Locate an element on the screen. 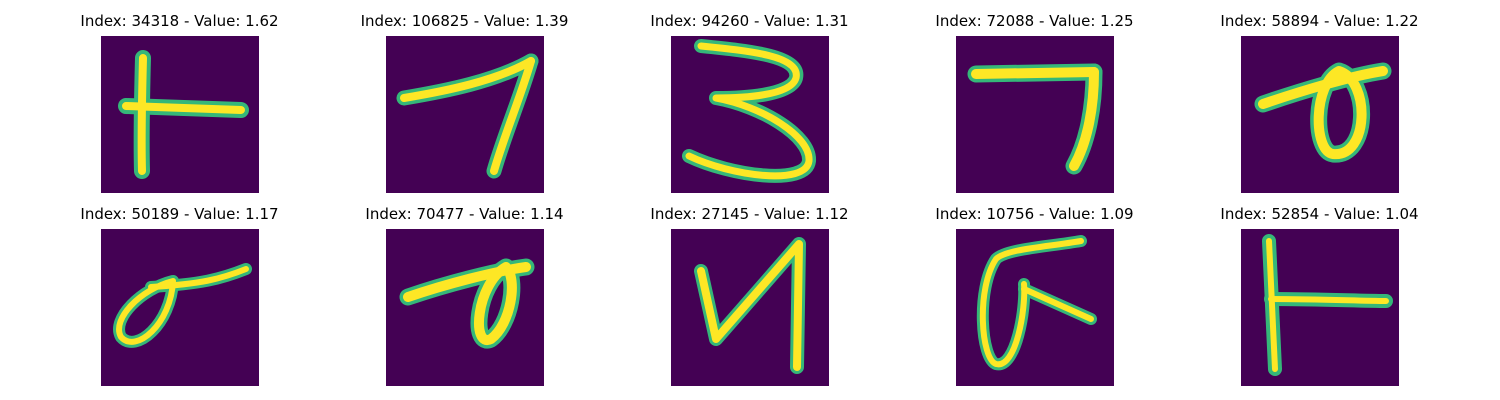 The width and height of the screenshot is (1500, 400). panel-title: Index: 106825 - Value: 1.39 is located at coordinates (464, 21).